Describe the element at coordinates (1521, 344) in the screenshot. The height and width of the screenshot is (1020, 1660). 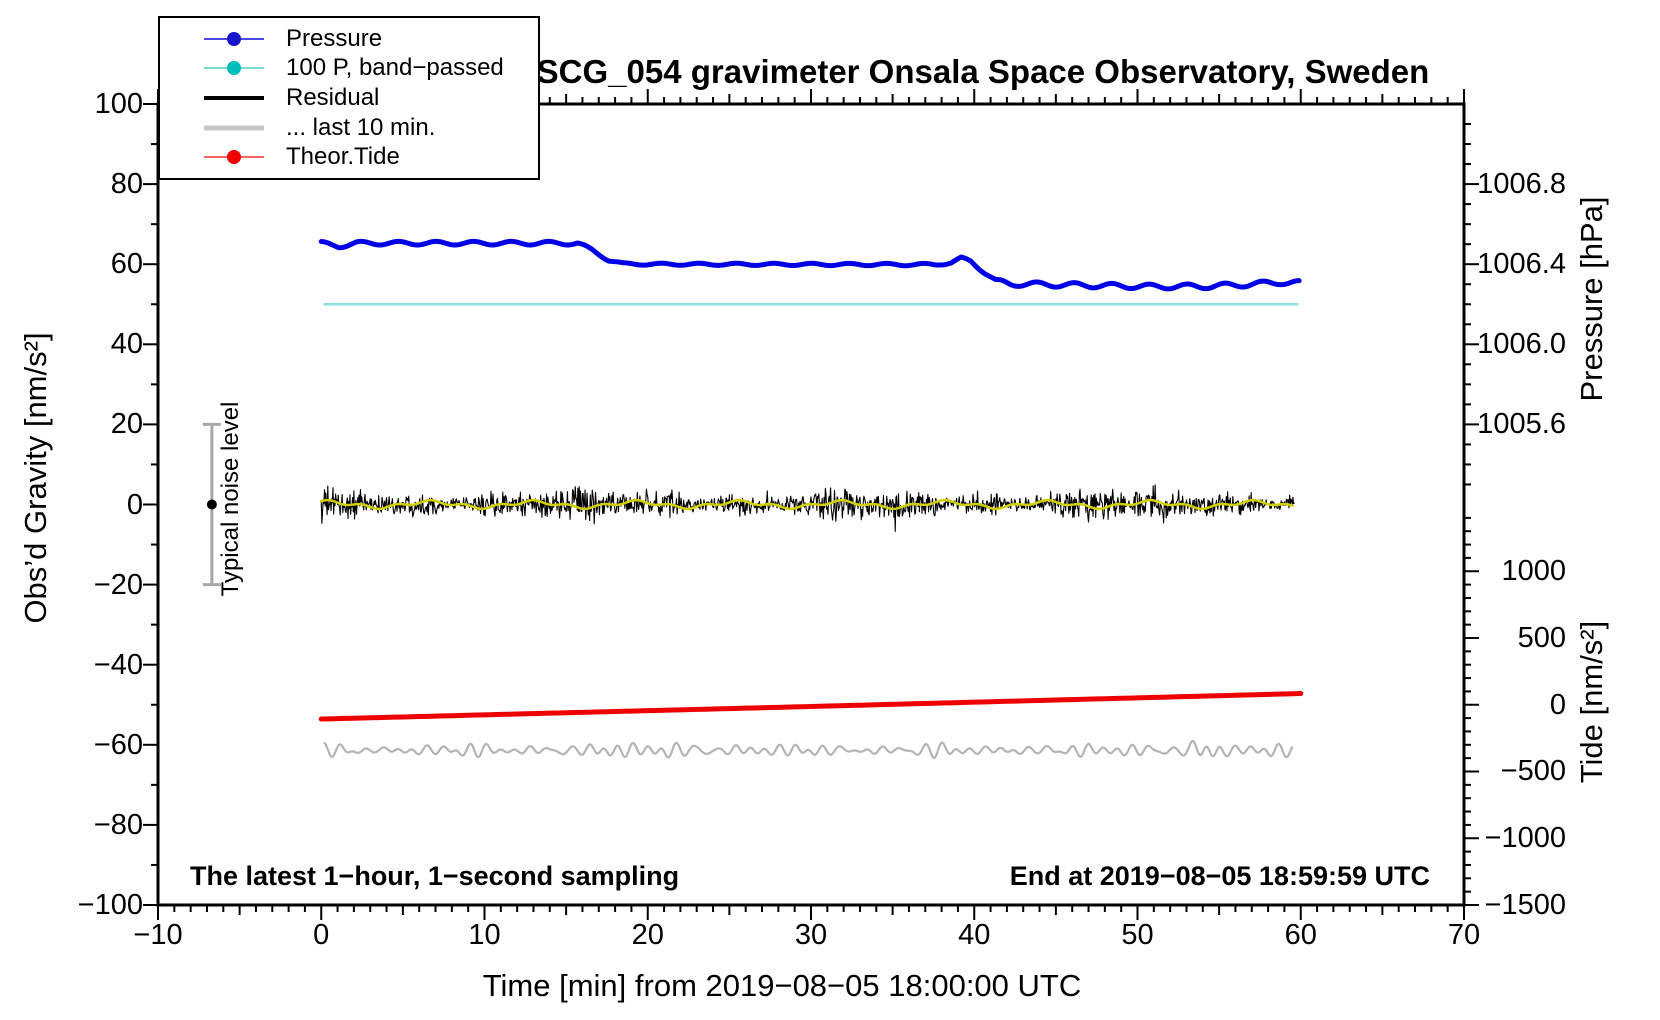
I see `pressure-tick-label: 1006.0` at that location.